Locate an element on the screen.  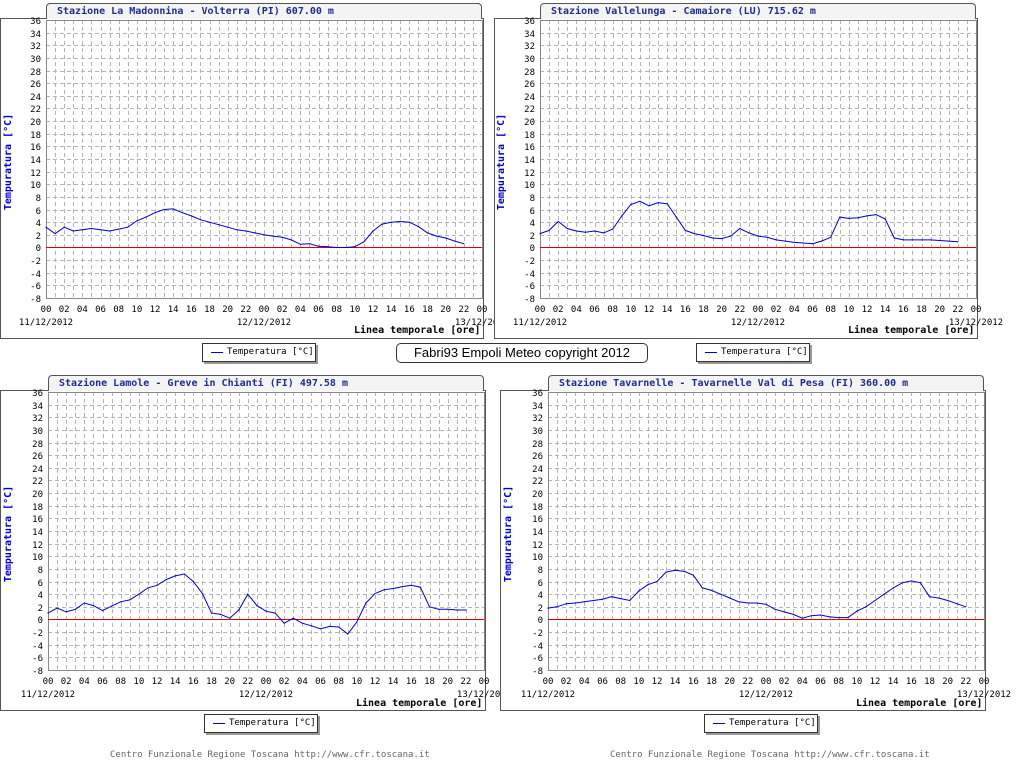
x-tick-label: 14 is located at coordinates (885, 310).